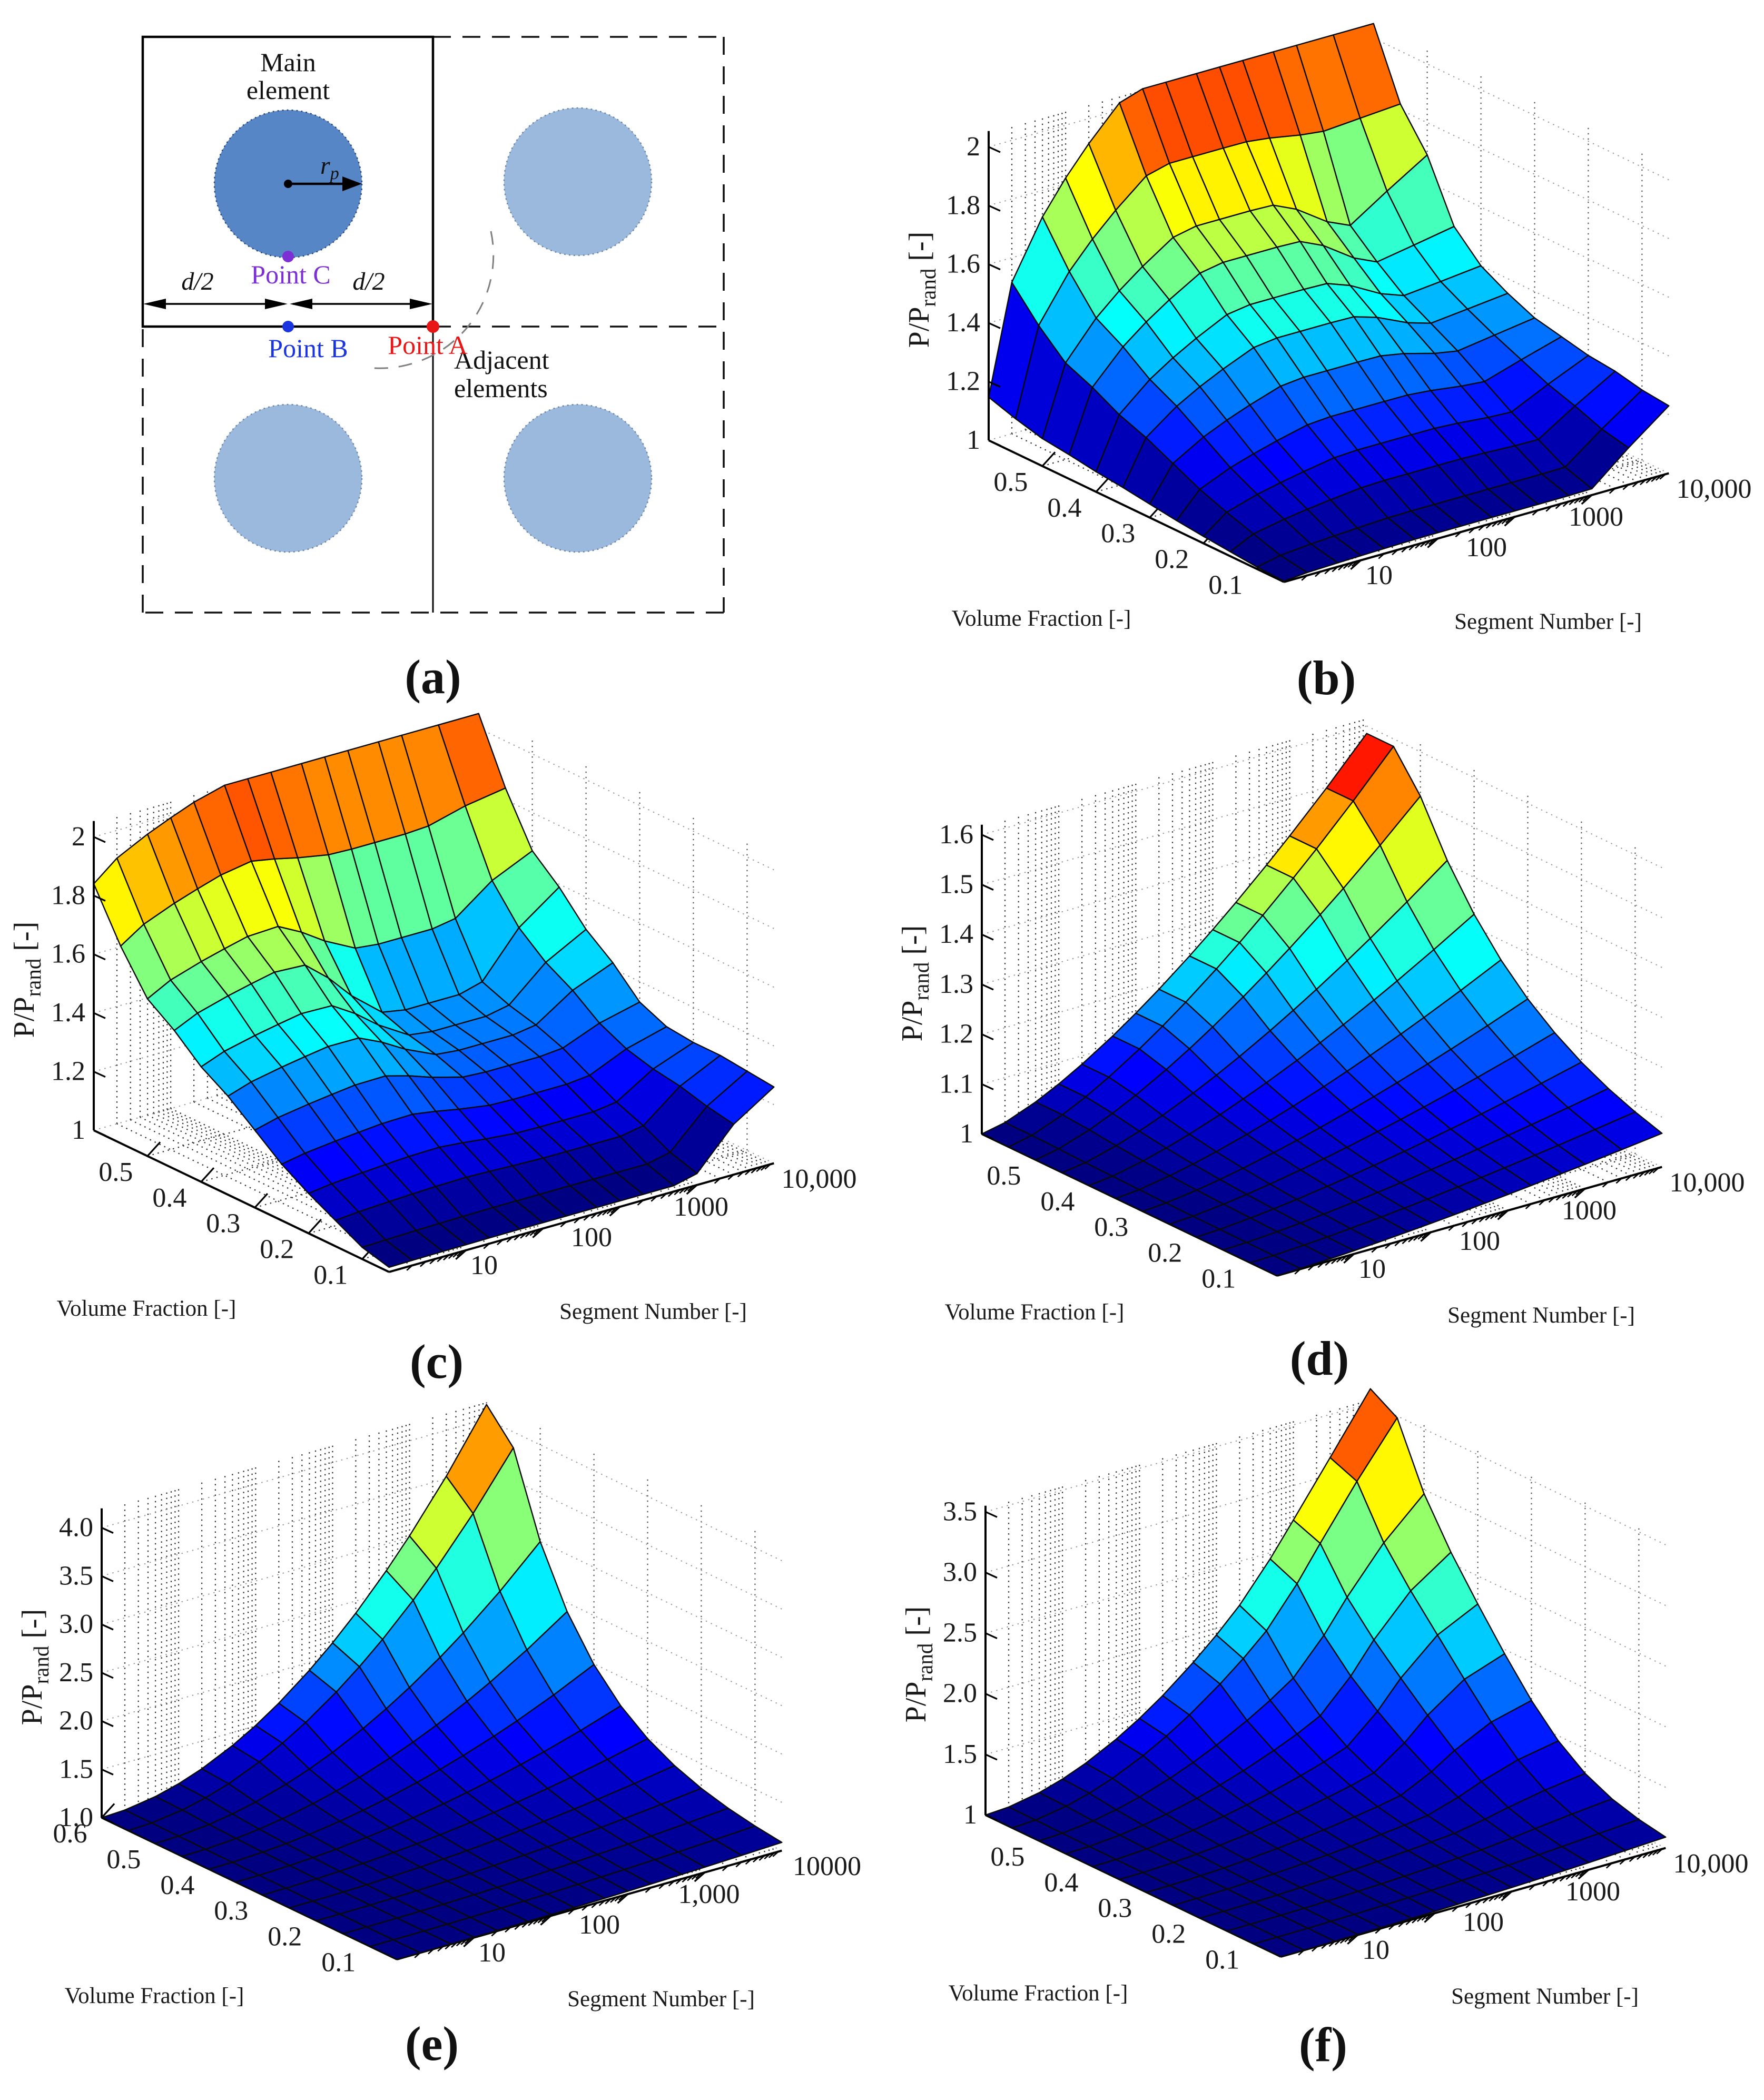 The height and width of the screenshot is (2100, 1764). I want to click on svg-text: (c), so click(437, 1362).